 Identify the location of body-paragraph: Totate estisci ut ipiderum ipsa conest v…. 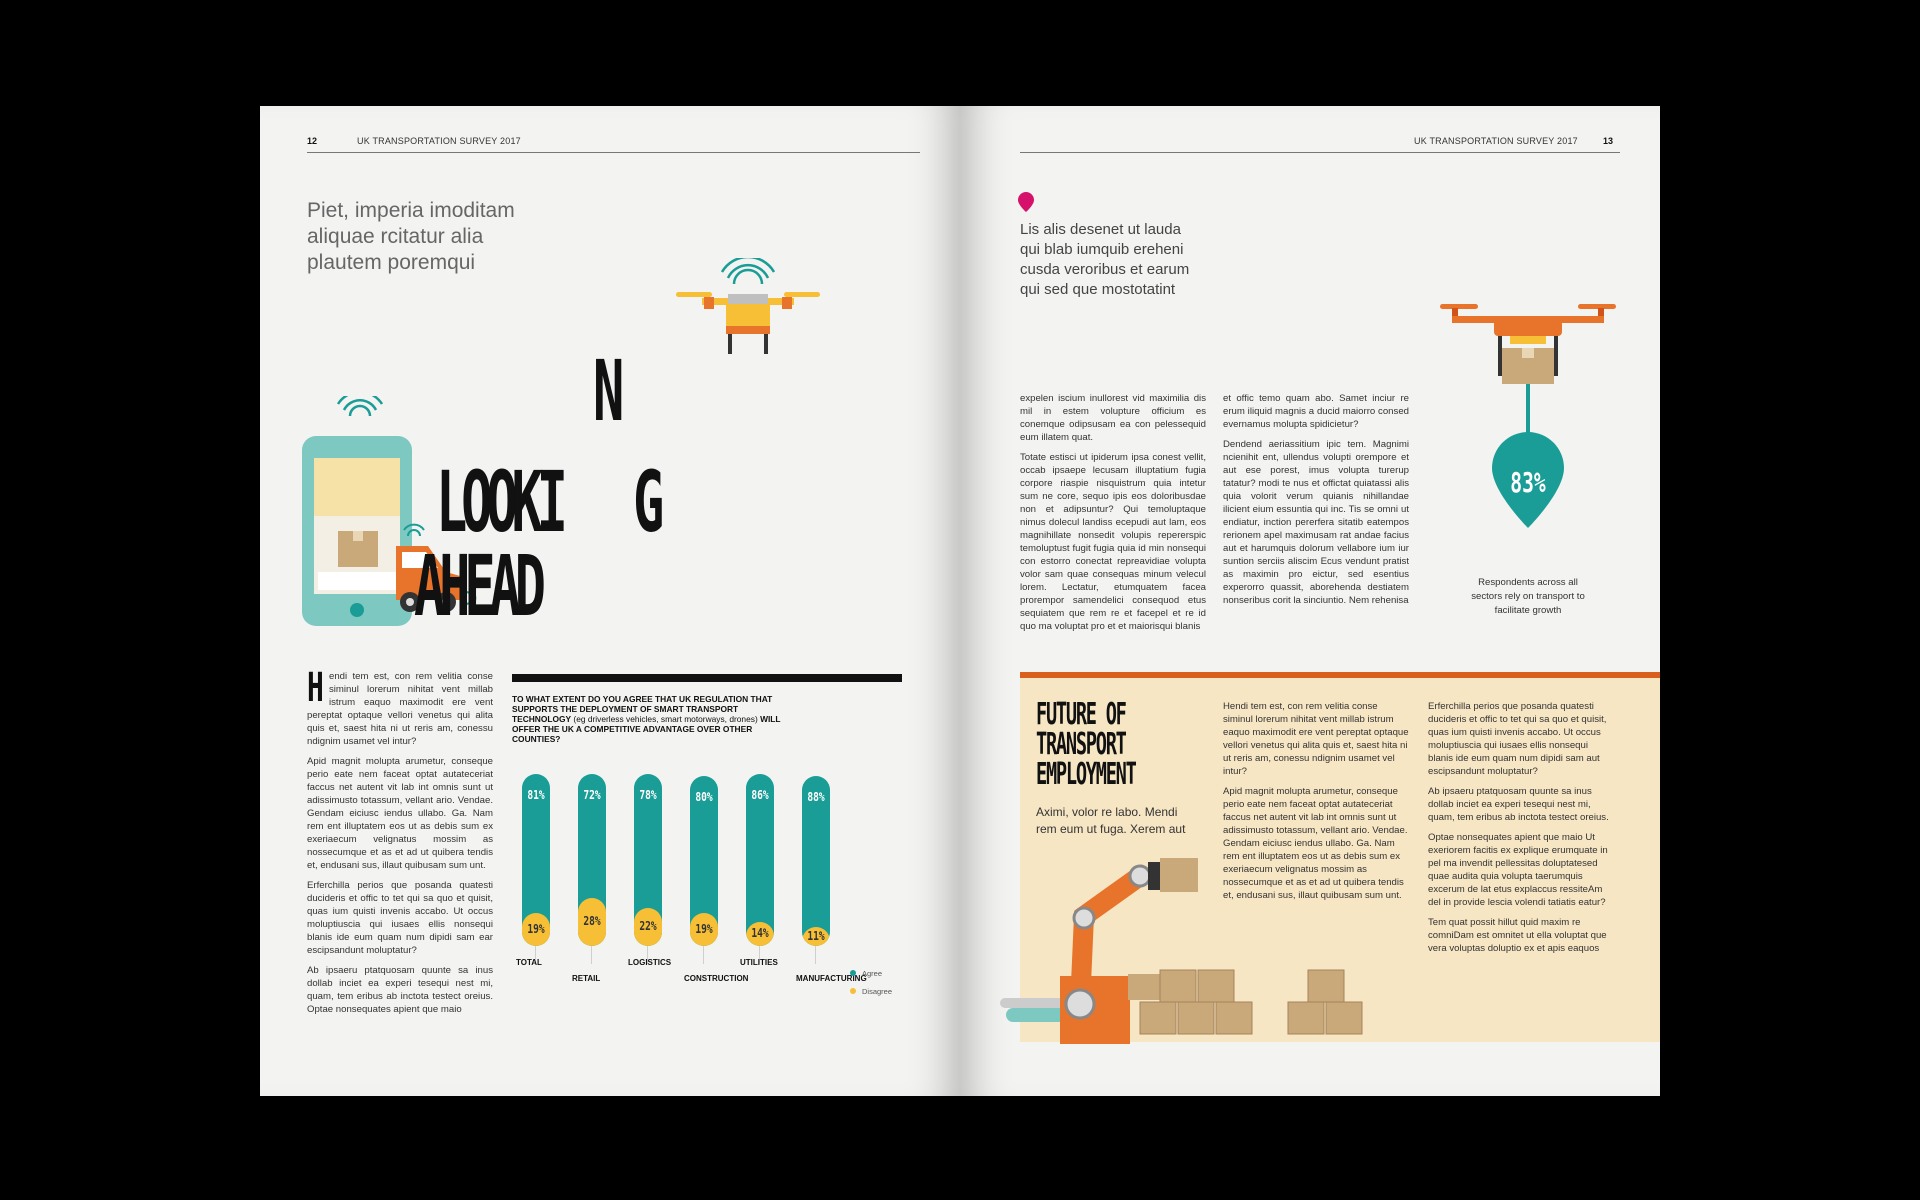
(1113, 542).